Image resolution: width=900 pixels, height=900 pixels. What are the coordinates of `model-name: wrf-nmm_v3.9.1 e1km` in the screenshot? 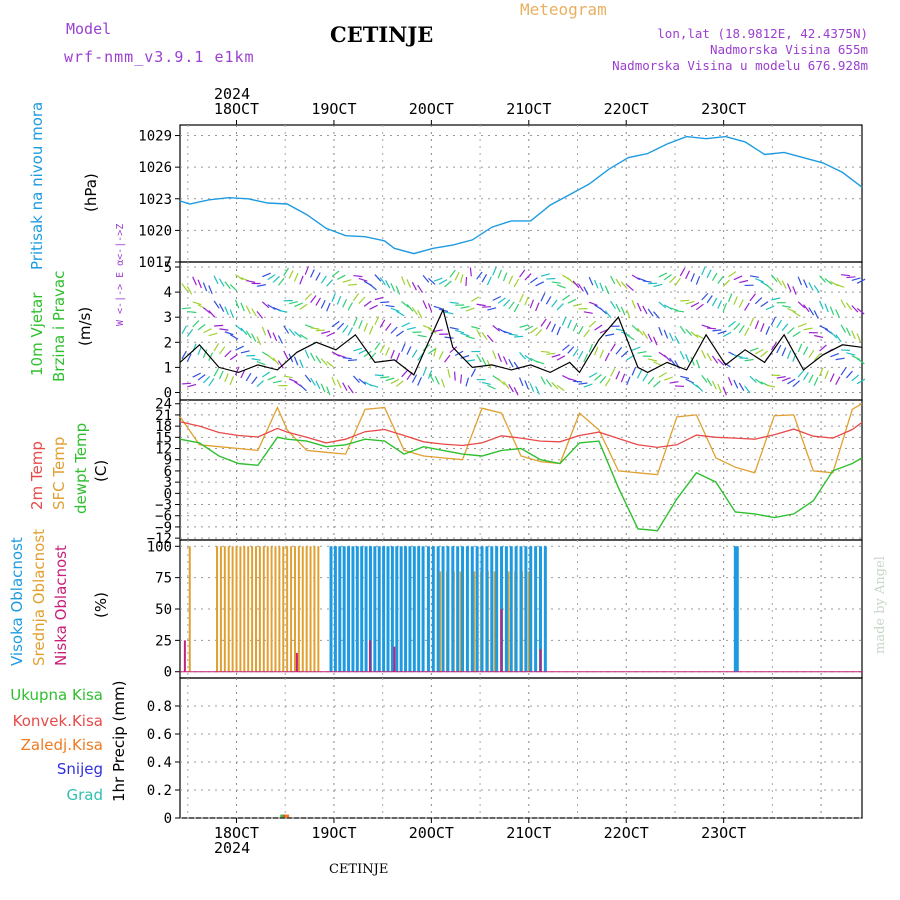 It's located at (159, 57).